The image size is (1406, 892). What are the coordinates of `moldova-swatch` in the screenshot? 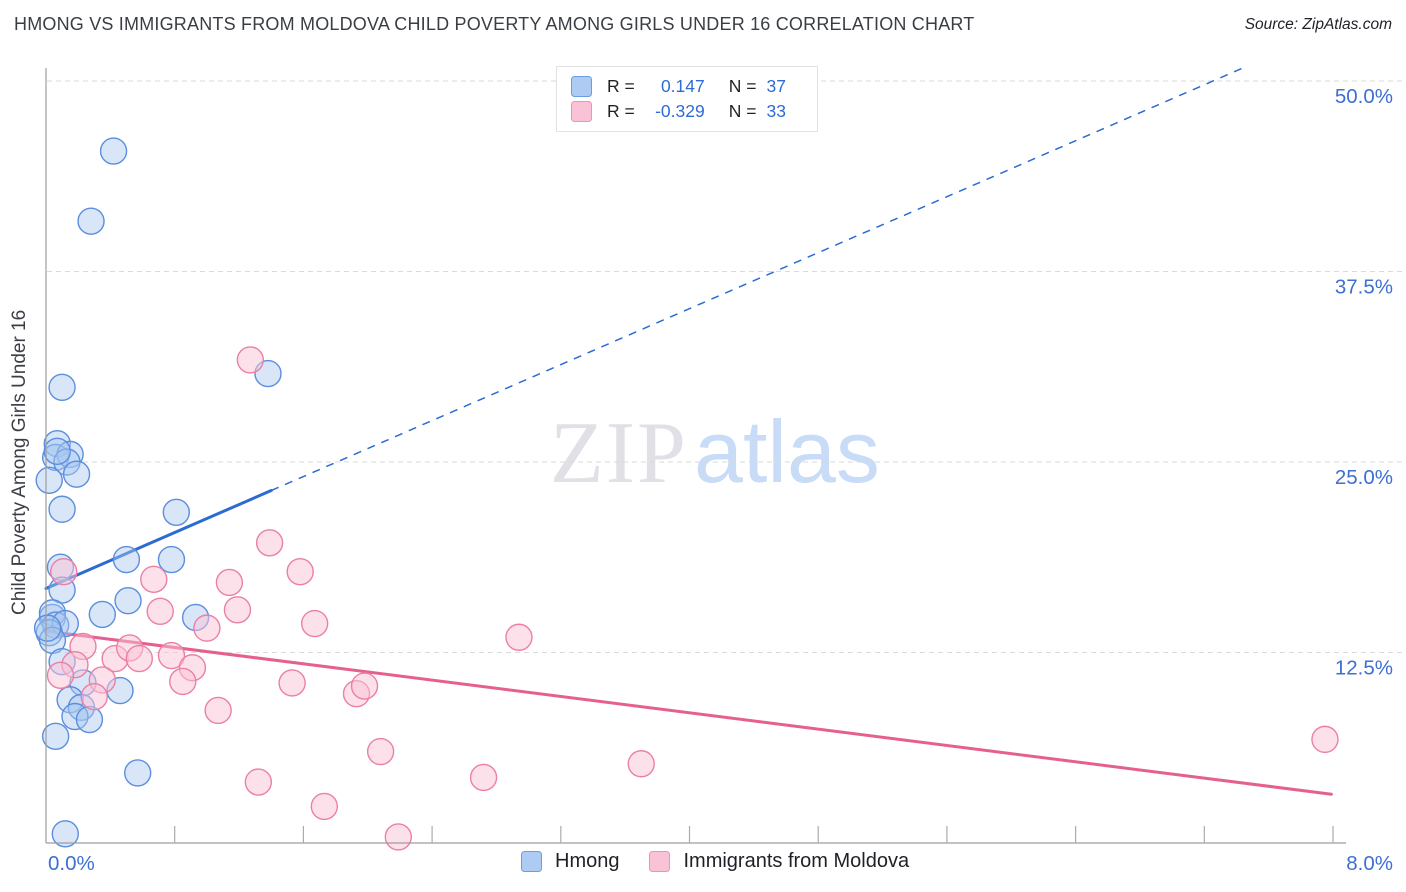 It's located at (581, 112).